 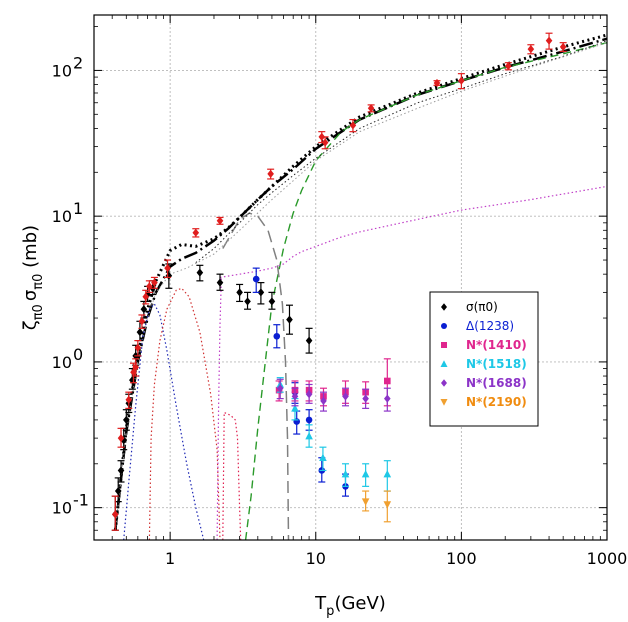 What do you see at coordinates (33, 277) in the screenshot?
I see `y-axis-title: ζπ0σπ0 (mb)` at bounding box center [33, 277].